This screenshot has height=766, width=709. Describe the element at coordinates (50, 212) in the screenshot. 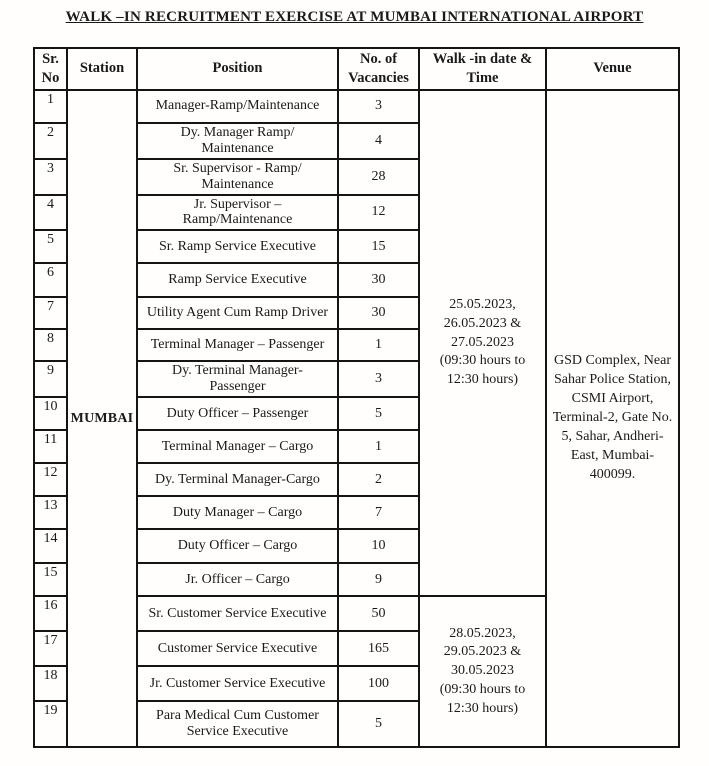

I see `sr-no-cell: 4` at that location.